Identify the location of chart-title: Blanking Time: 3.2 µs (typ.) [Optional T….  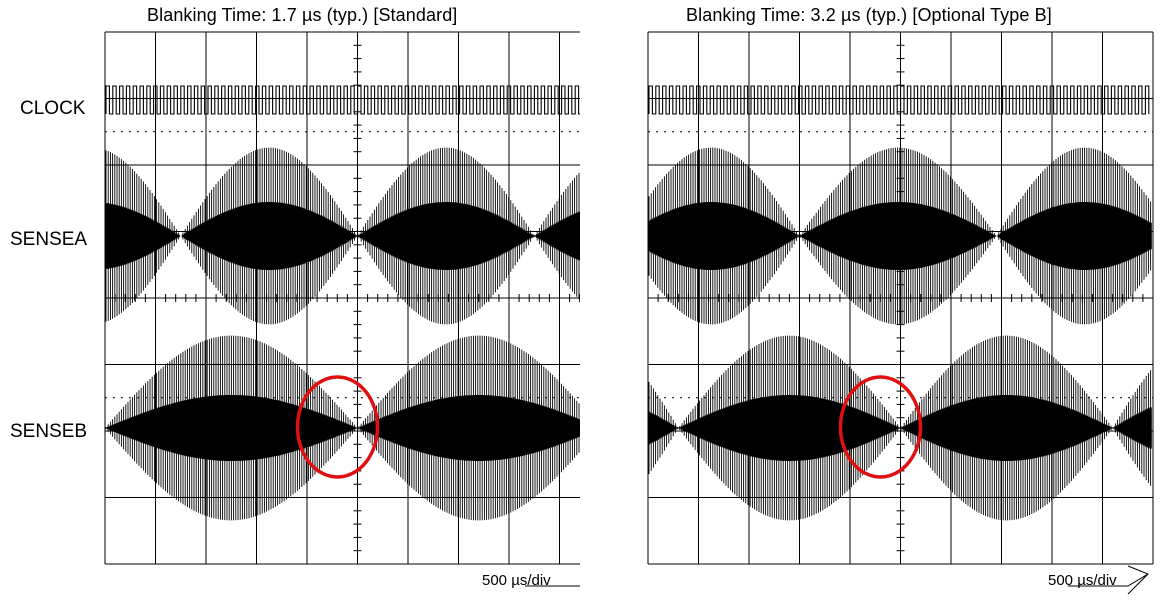
(869, 15).